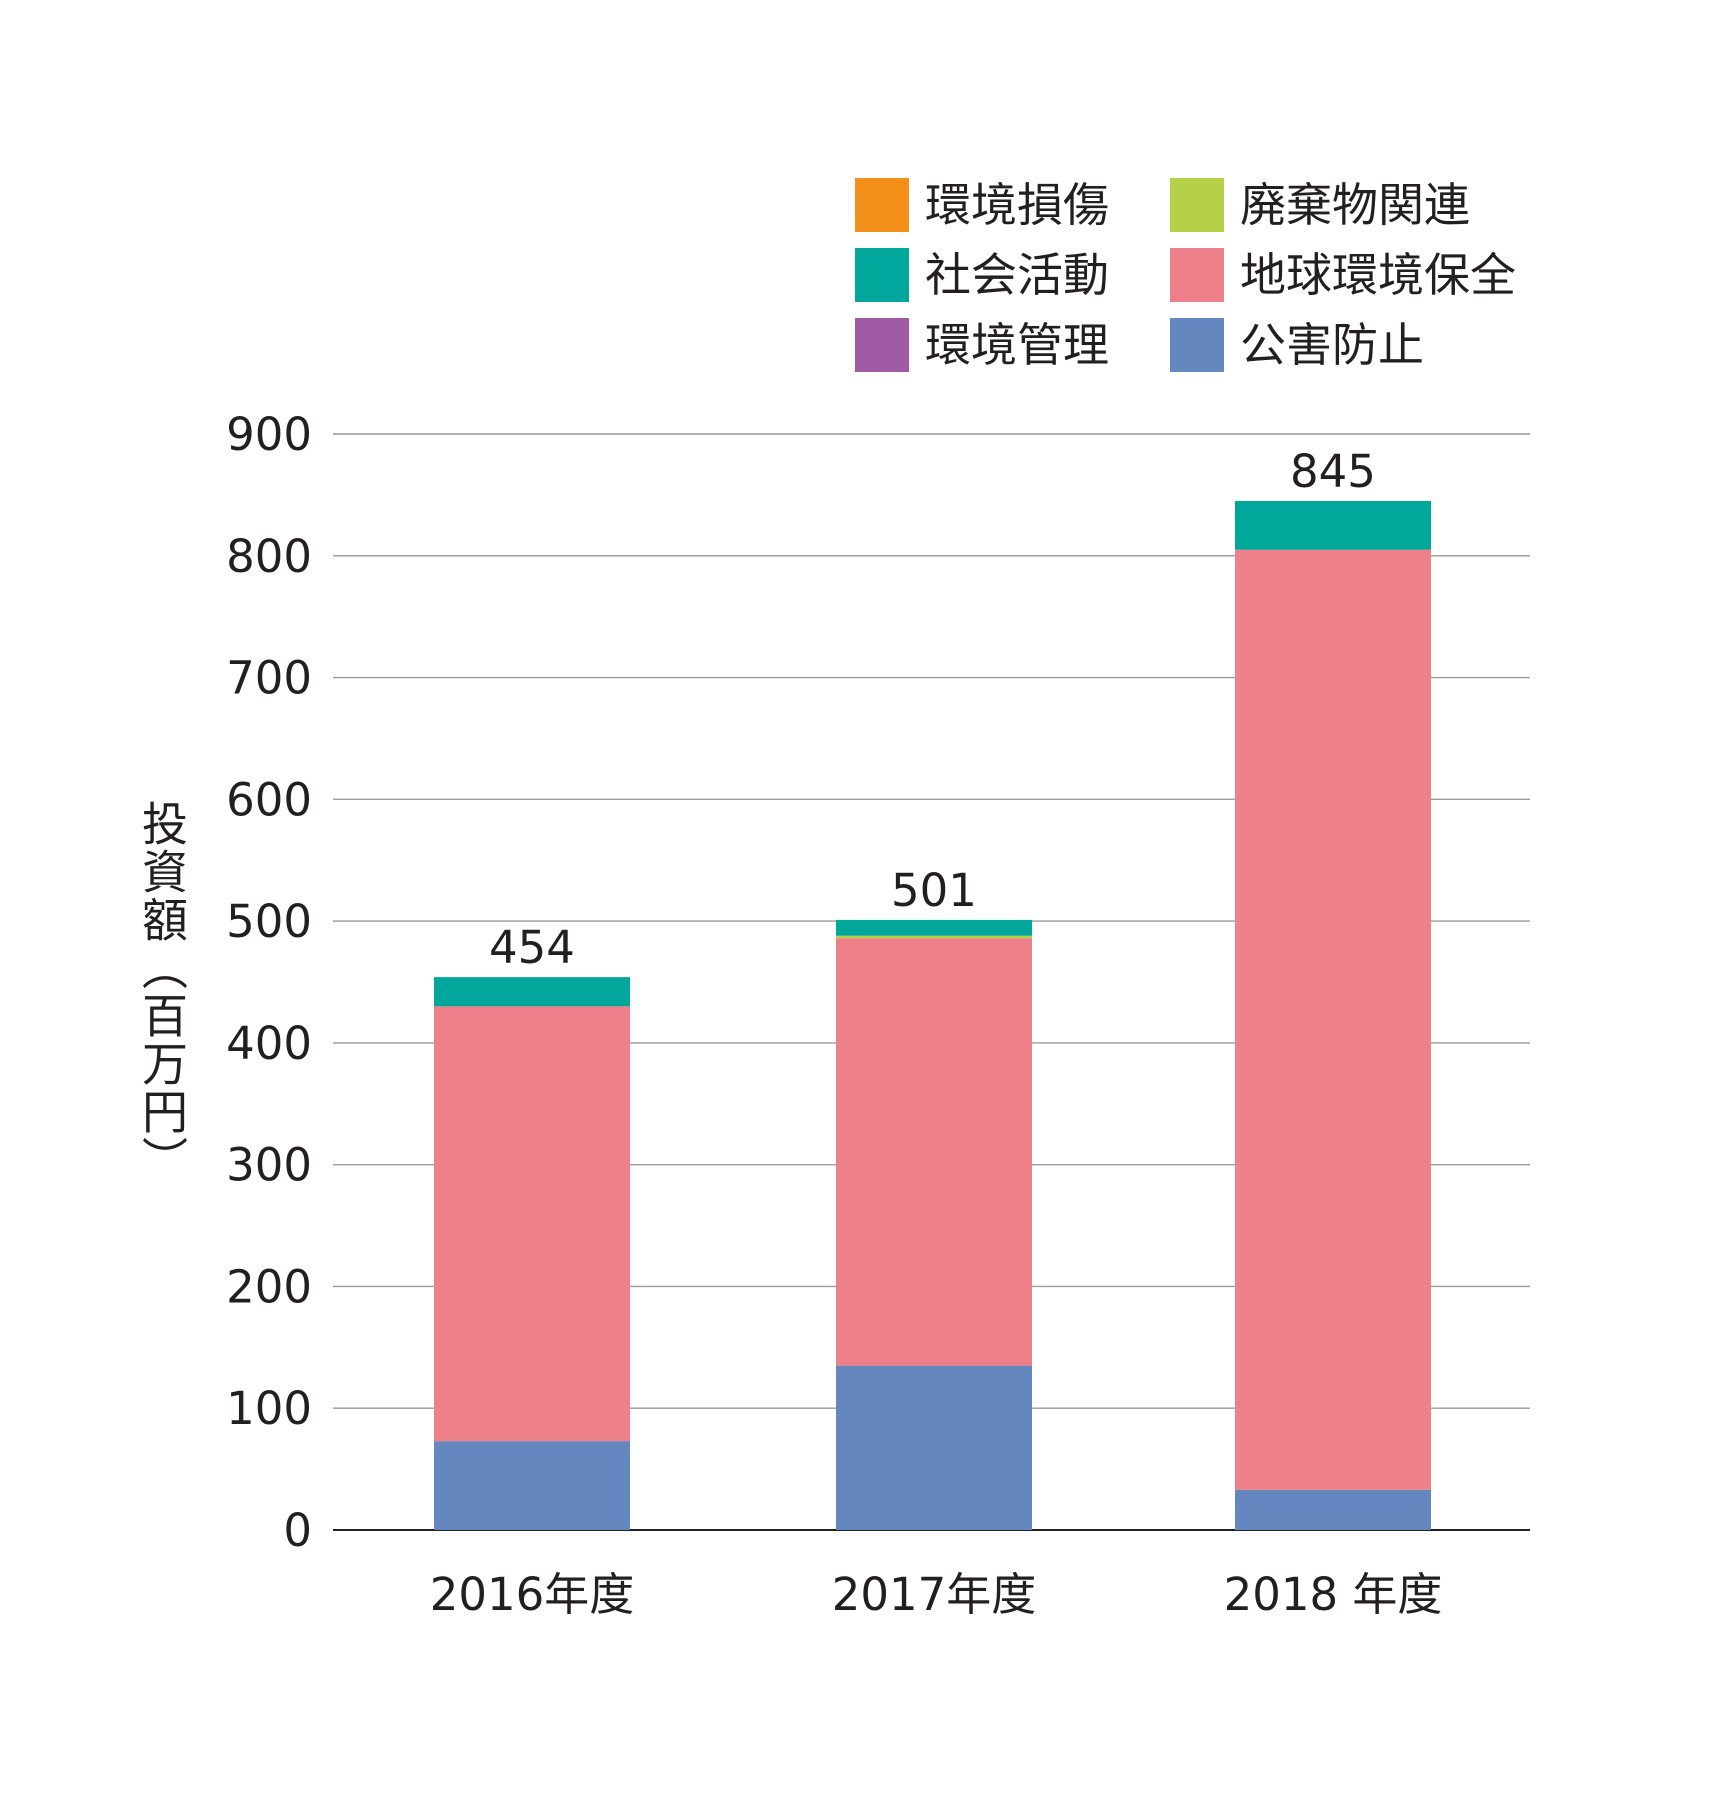 The height and width of the screenshot is (1800, 1709). I want to click on y-axis-ticks: 0 100 200 300 400 500 600 700 800 900, so click(269, 982).